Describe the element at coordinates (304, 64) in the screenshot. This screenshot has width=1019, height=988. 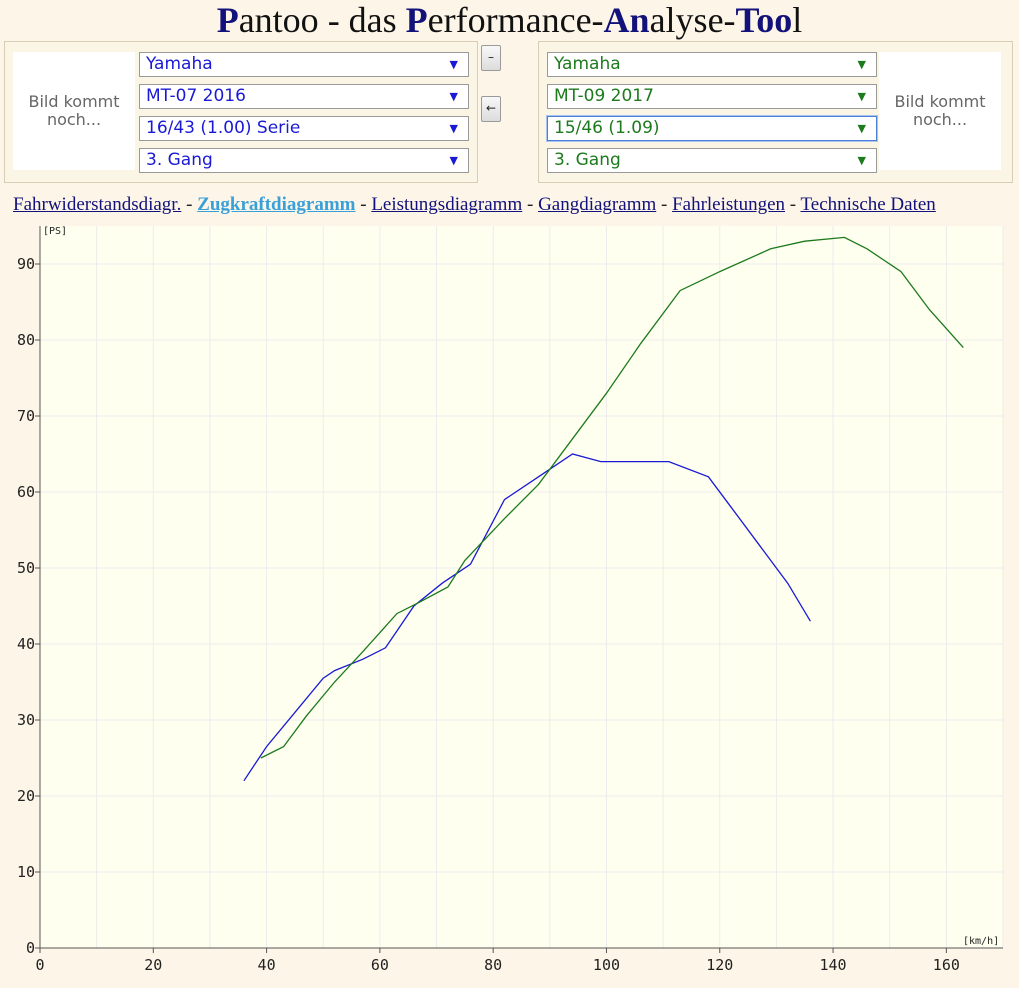
I see `left-brand-select: Yamaha ▼` at that location.